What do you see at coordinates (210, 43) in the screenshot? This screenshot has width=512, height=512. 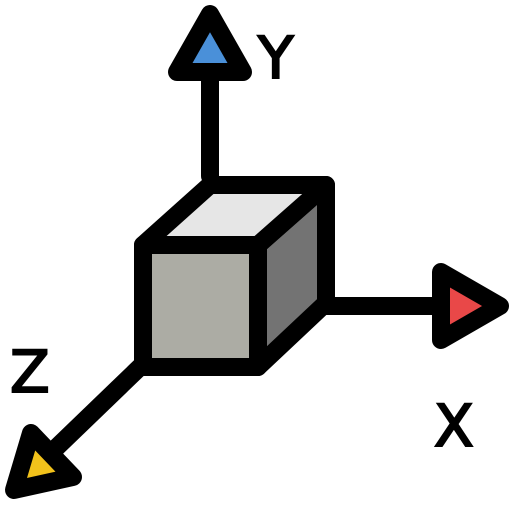 I see `y-arrow-icon` at bounding box center [210, 43].